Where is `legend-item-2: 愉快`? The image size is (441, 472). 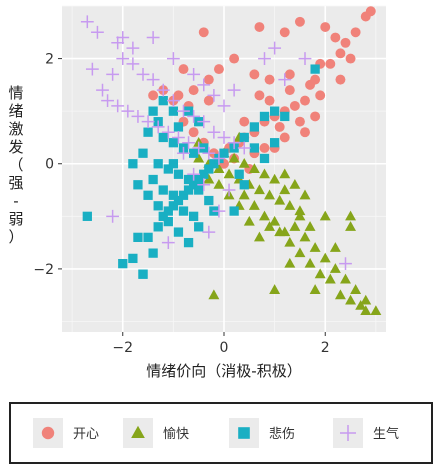
legend-item-2: 愉快 is located at coordinates (156, 433).